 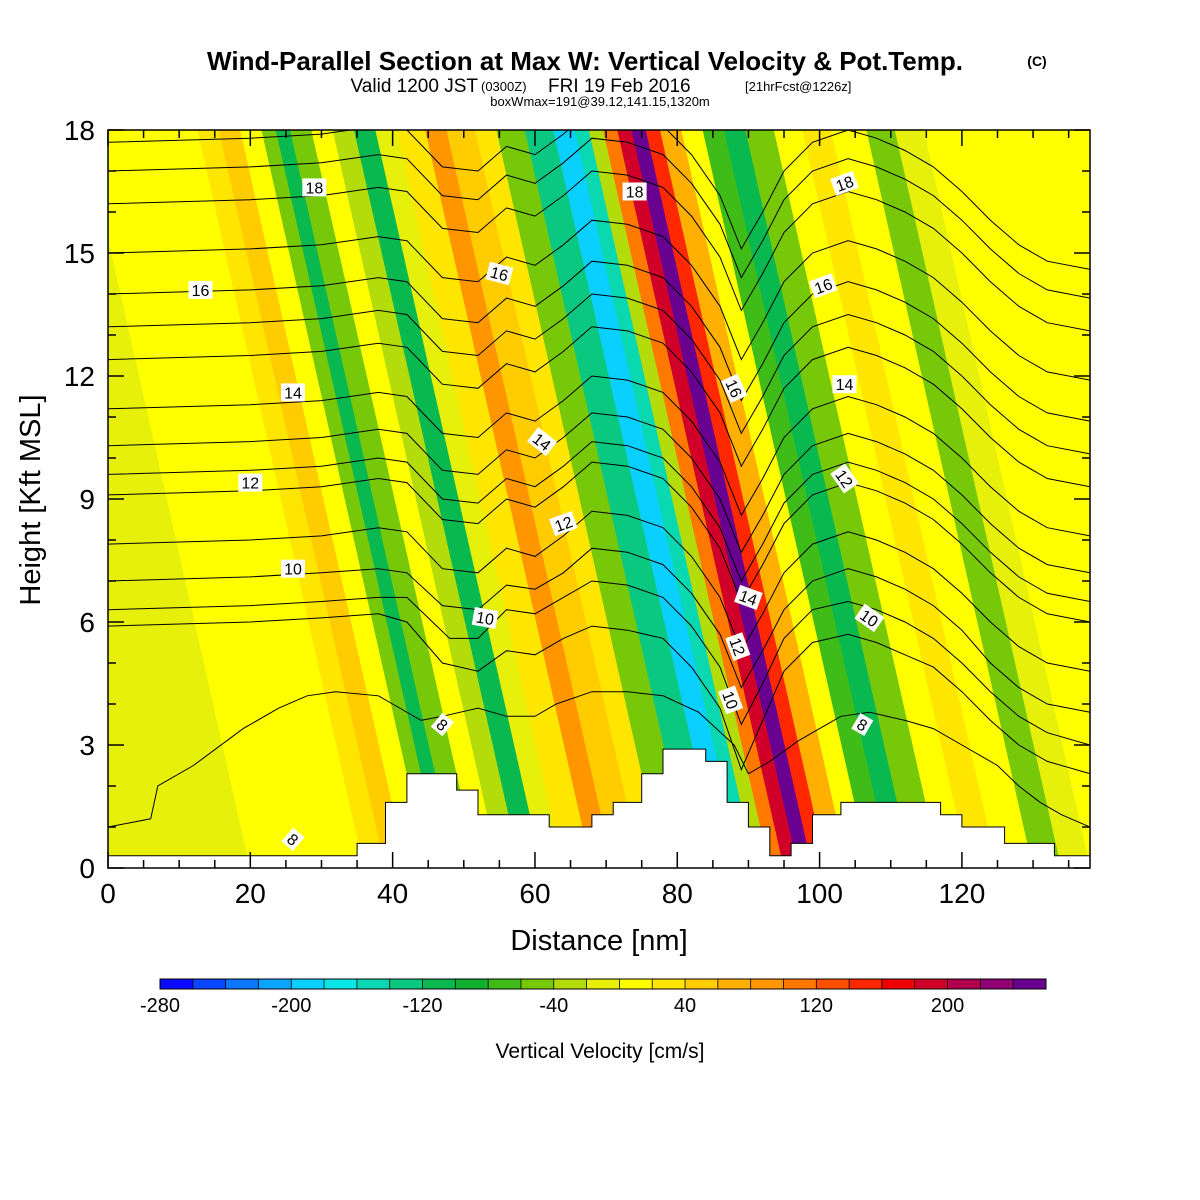 I want to click on x-tick-label: 20, so click(x=250, y=893).